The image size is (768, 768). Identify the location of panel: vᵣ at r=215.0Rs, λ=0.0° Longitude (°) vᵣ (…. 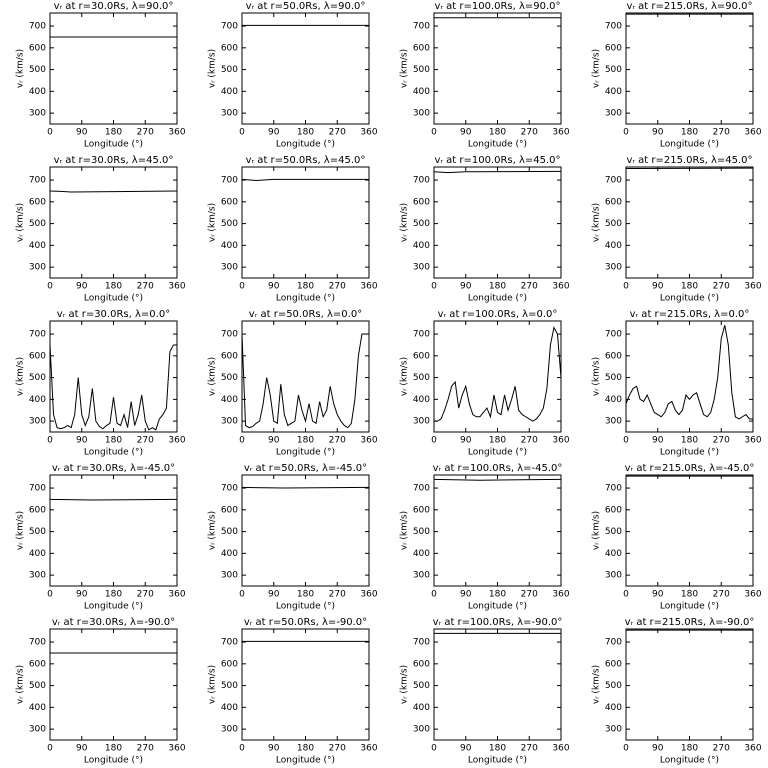
(677, 383).